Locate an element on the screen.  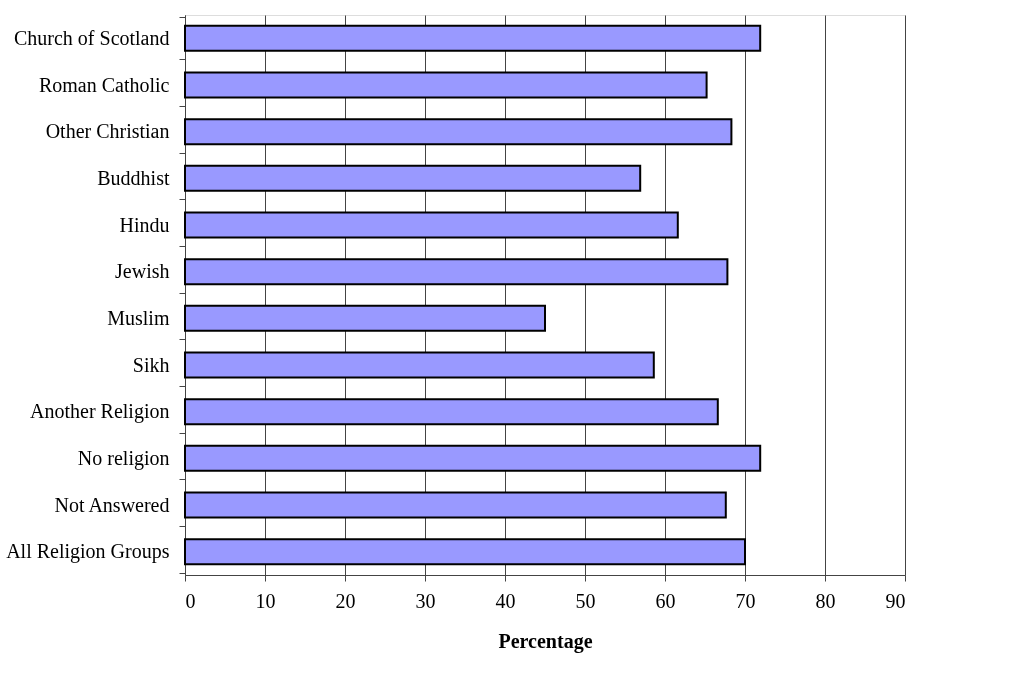
y-tick-label: All Religion Groups is located at coordinates (88, 552).